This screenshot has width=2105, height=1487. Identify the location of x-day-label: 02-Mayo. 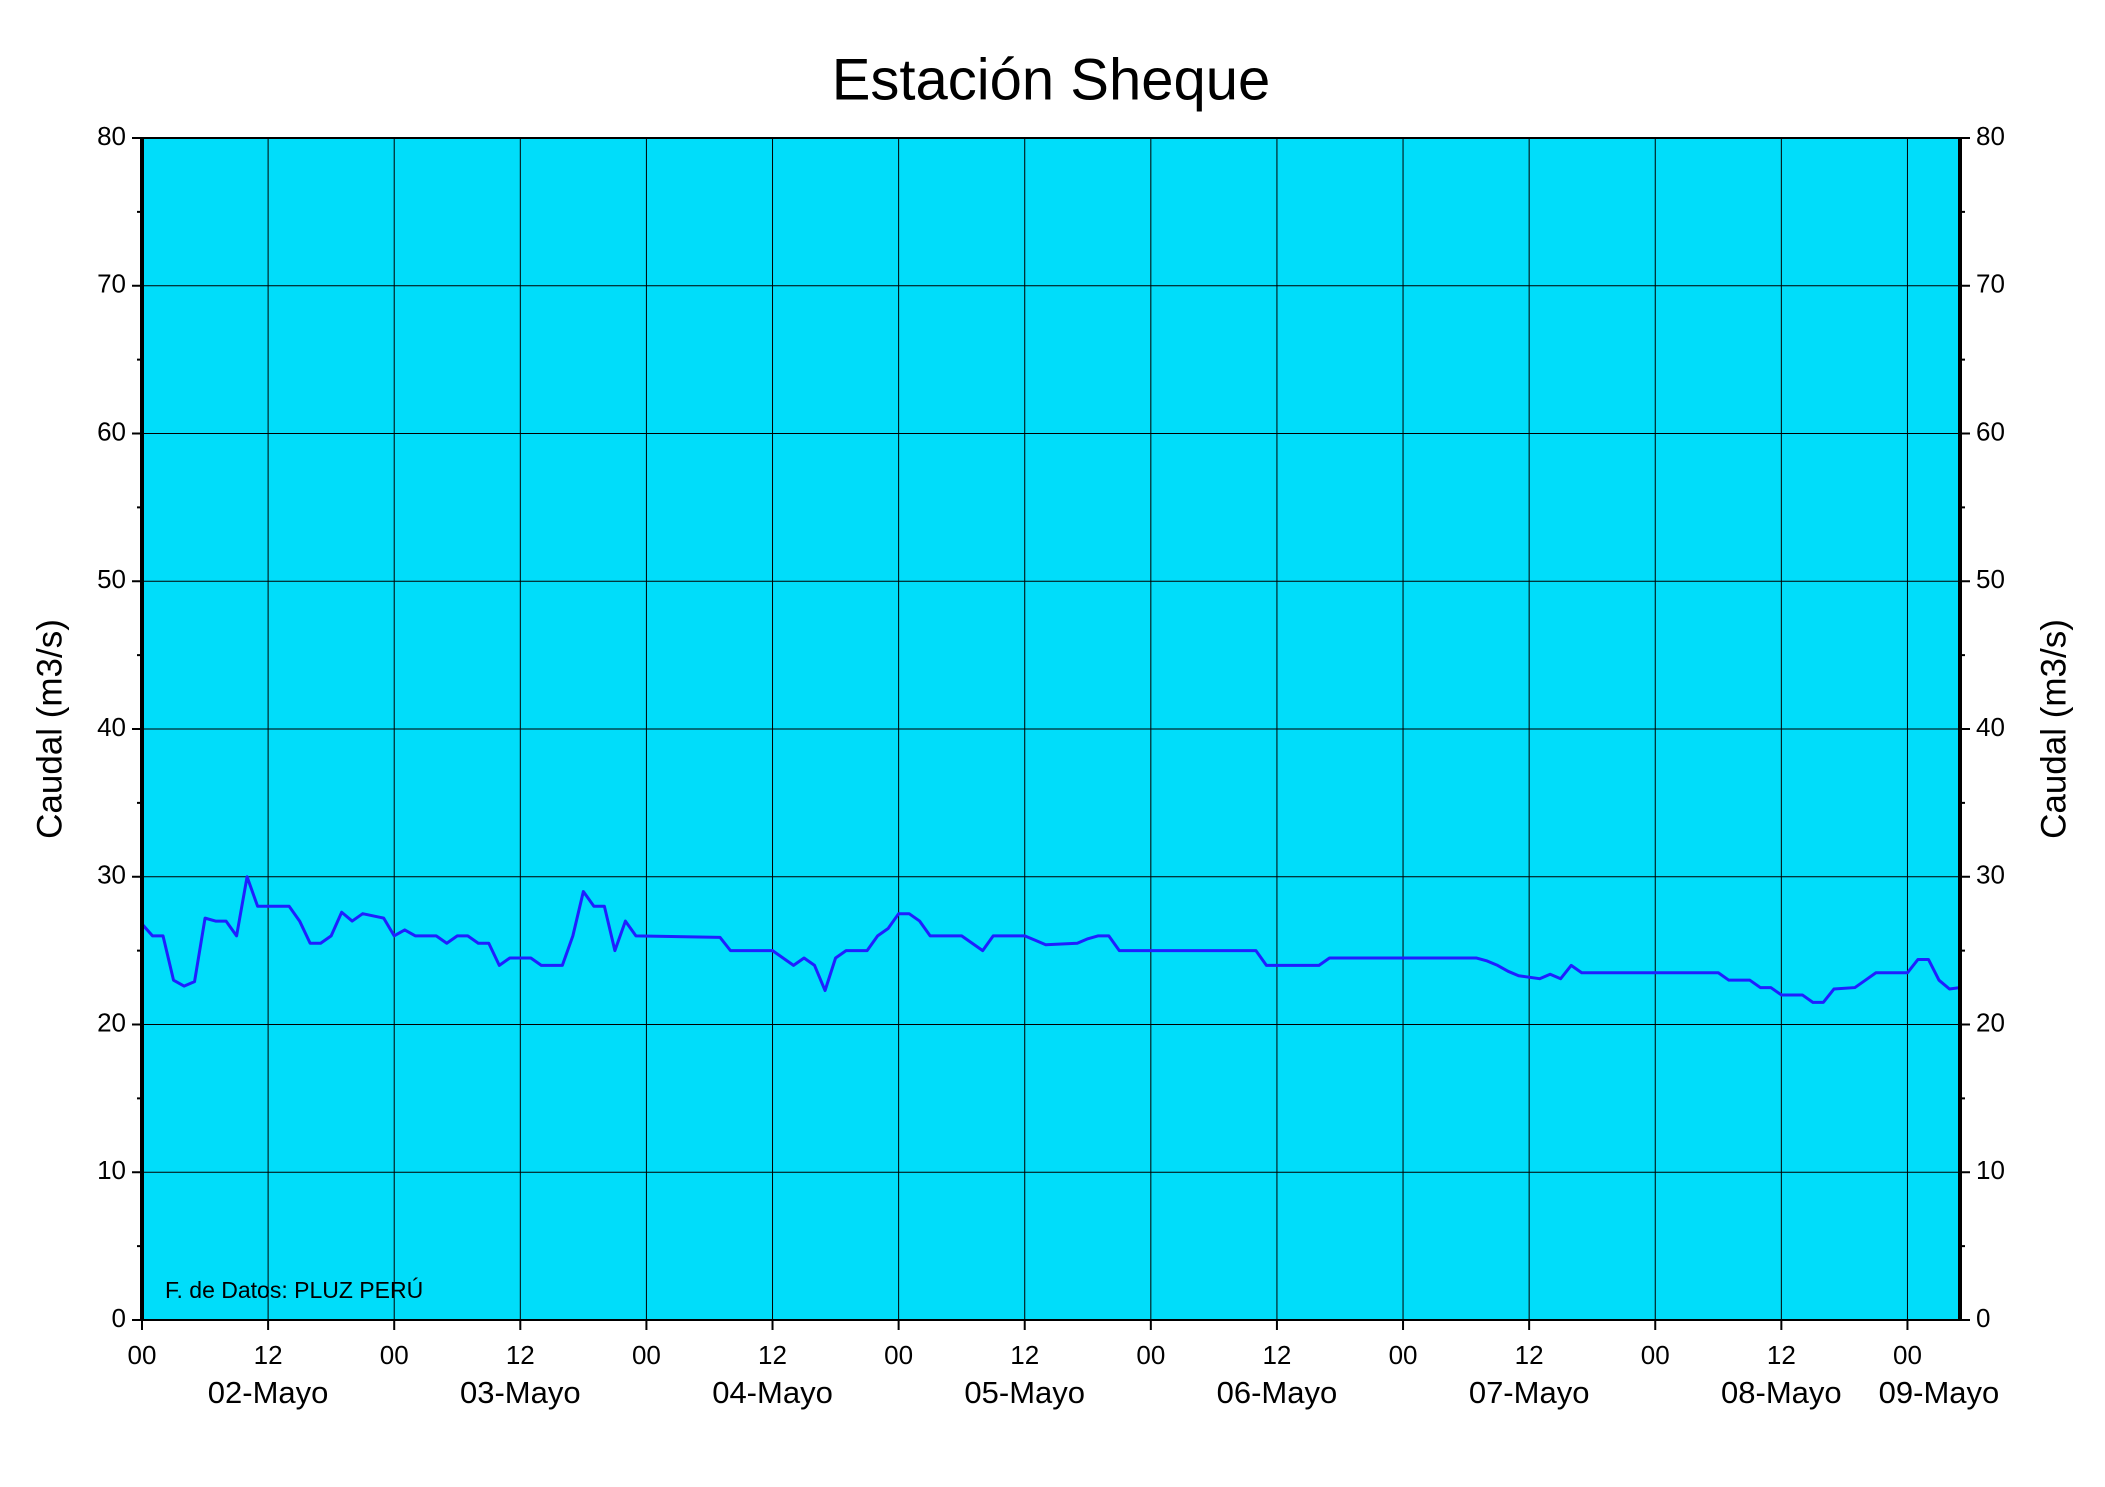
(268, 1392).